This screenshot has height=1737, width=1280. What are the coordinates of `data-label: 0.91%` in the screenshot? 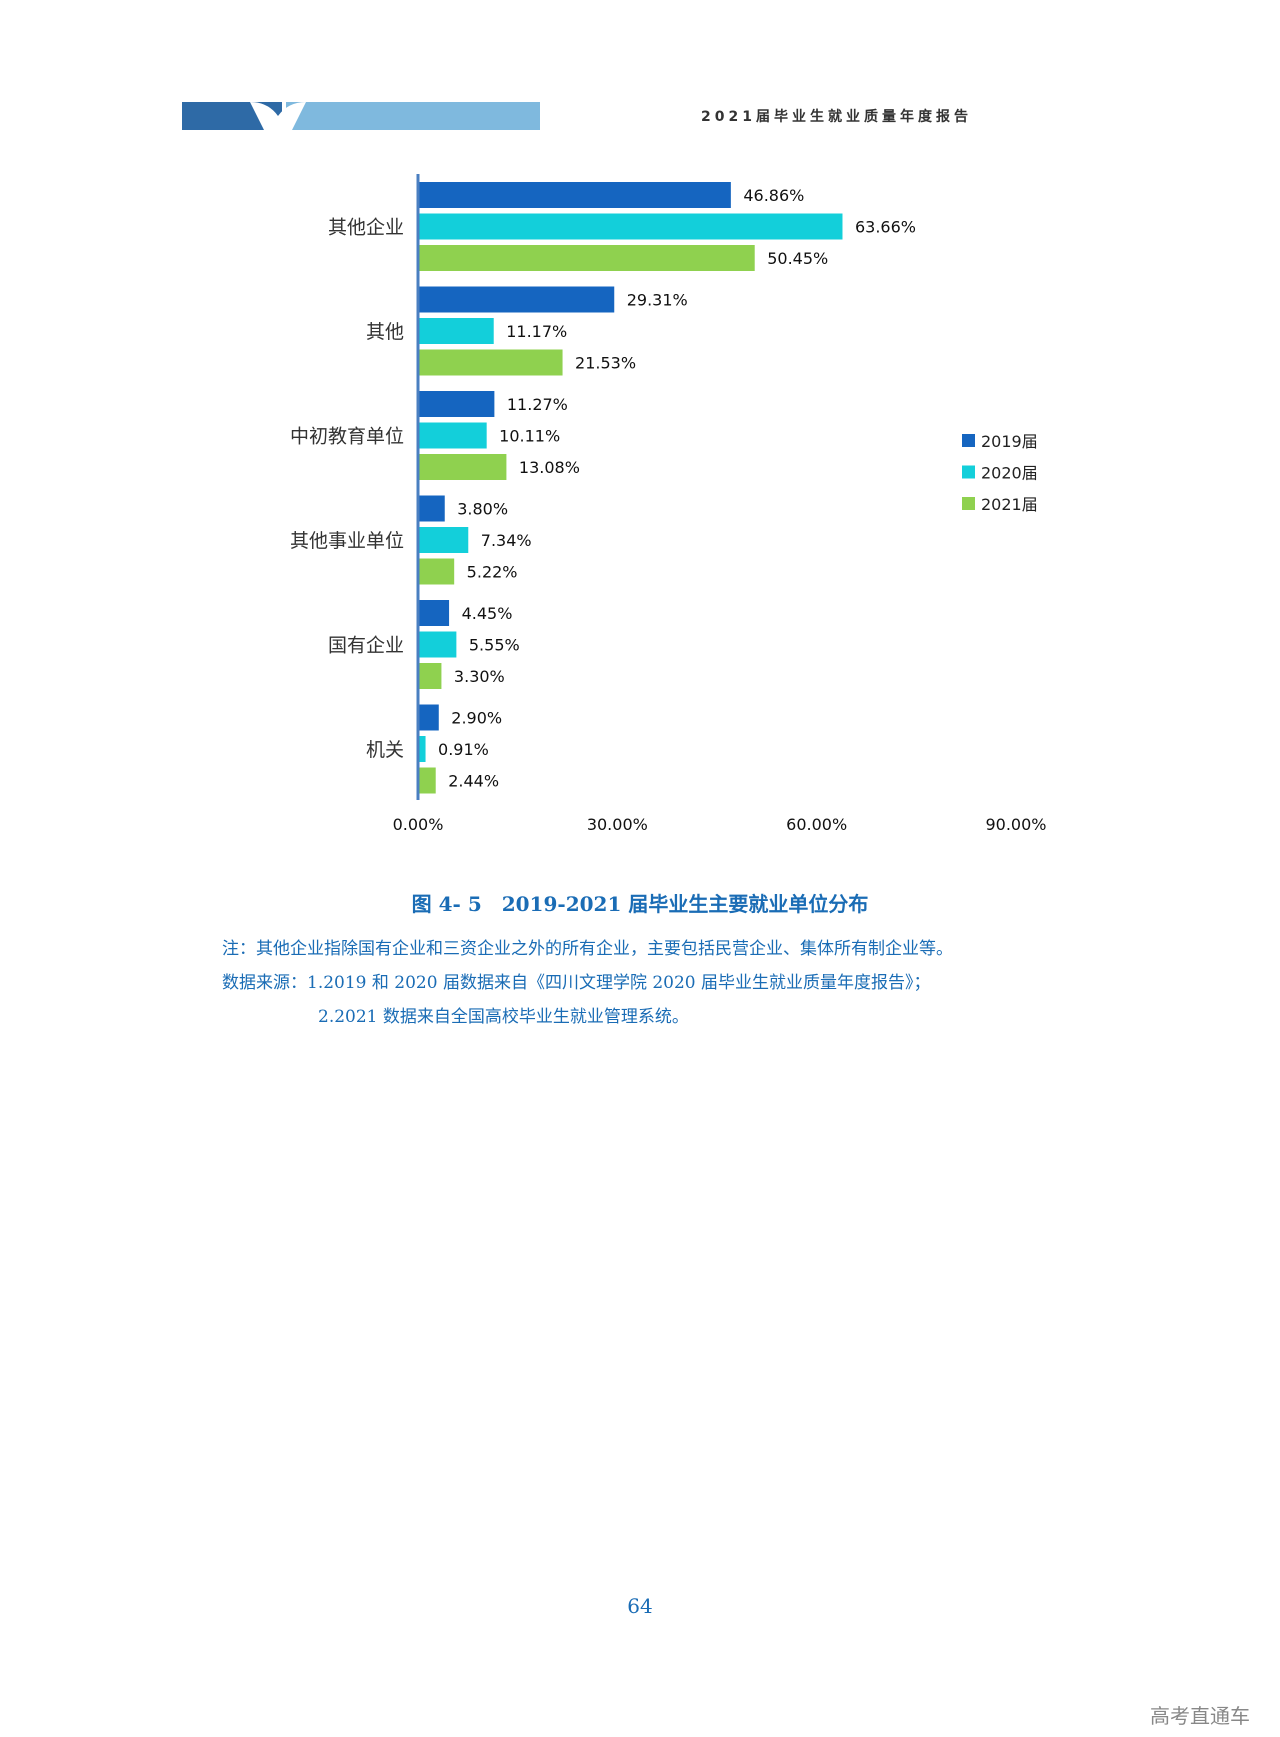 It's located at (463, 749).